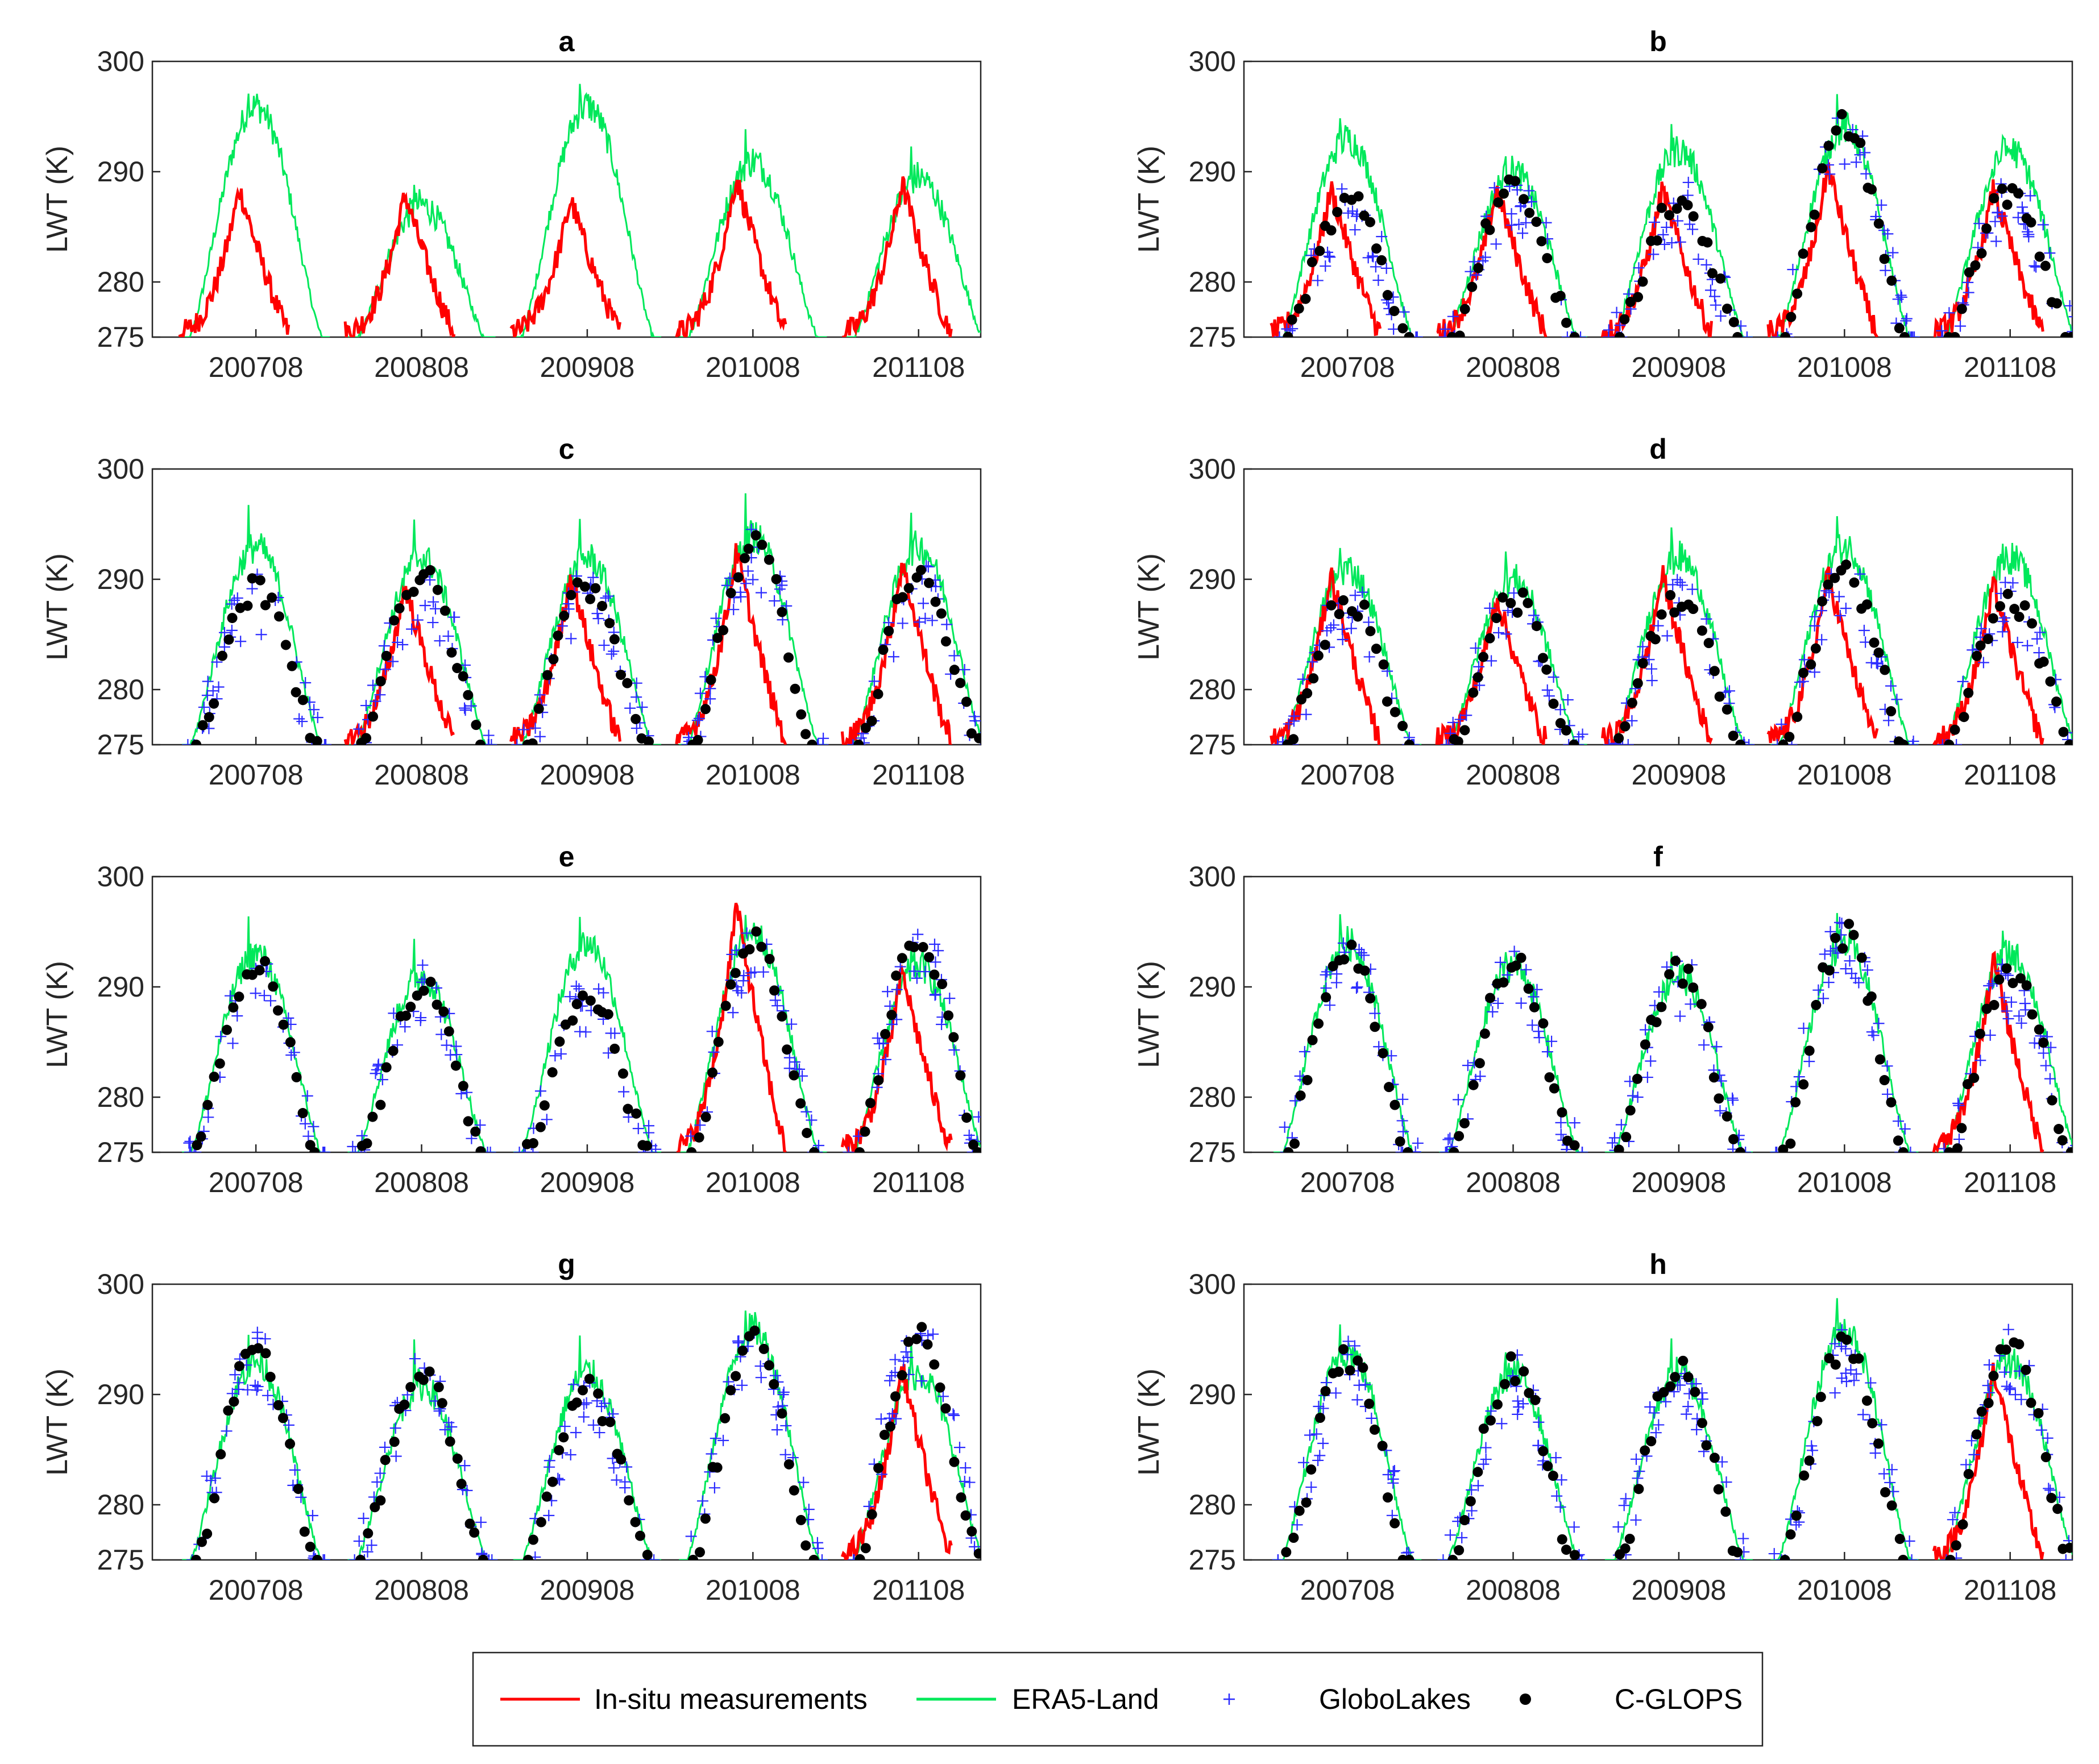 The image size is (2099, 1764). What do you see at coordinates (422, 775) in the screenshot?
I see `x-tick-label: 200808` at bounding box center [422, 775].